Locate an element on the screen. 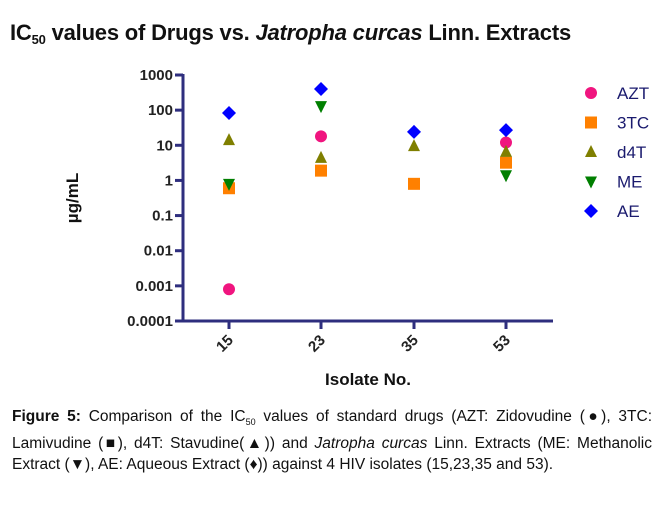 The image size is (664, 507). x-tick-label: 15 is located at coordinates (225, 344).